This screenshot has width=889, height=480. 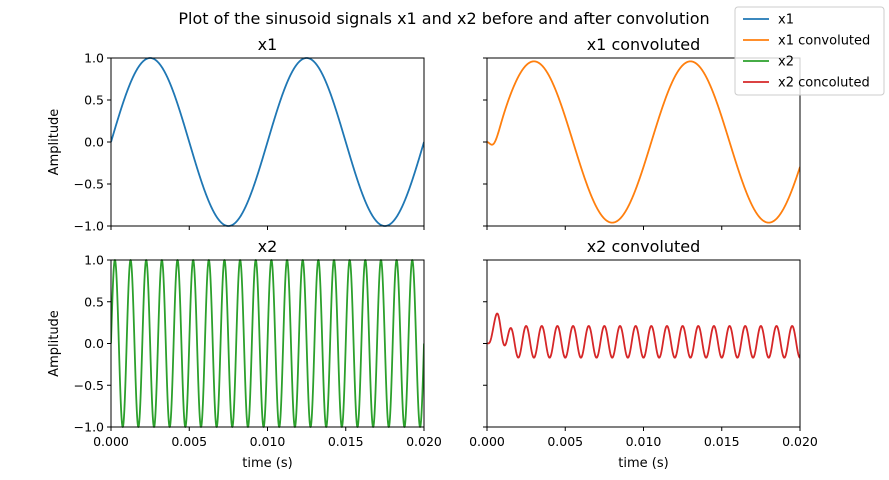 I want to click on legend-label: x1, so click(x=786, y=20).